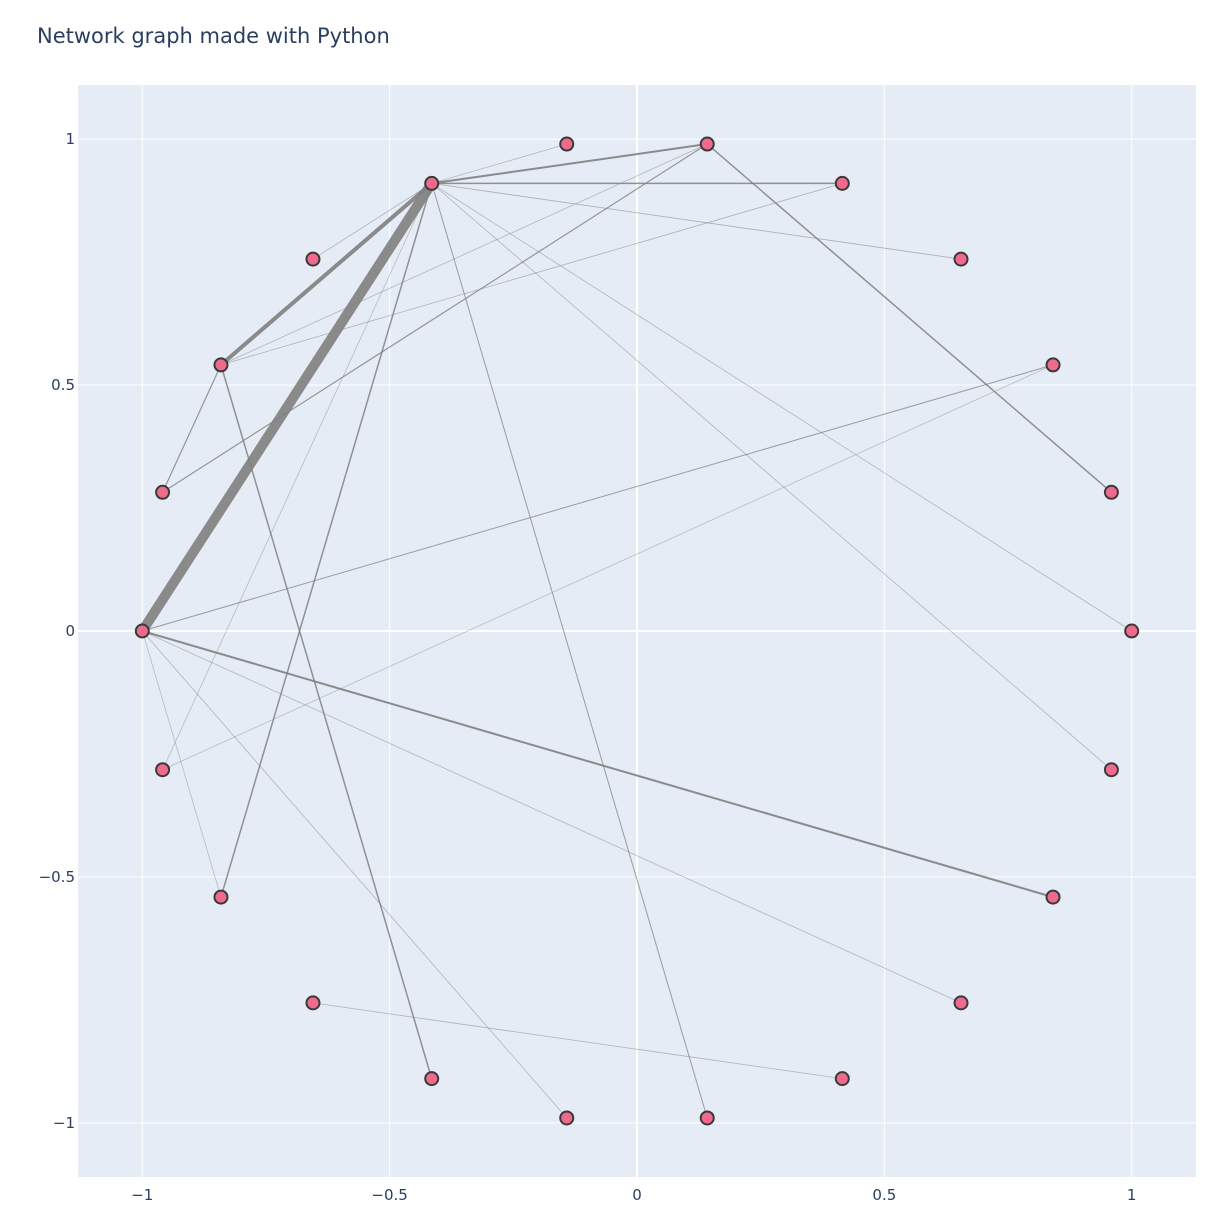 The width and height of the screenshot is (1220, 1218). I want to click on x-tick-label: −0.5, so click(389, 1195).